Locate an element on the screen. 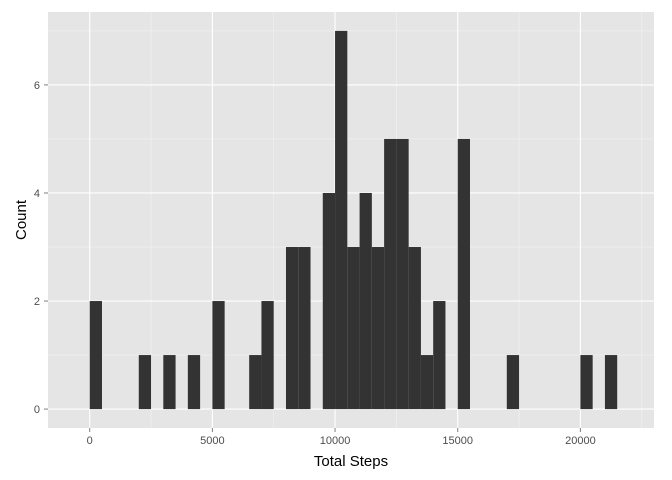 The image size is (672, 480). x-tick-label: 10000 is located at coordinates (335, 441).